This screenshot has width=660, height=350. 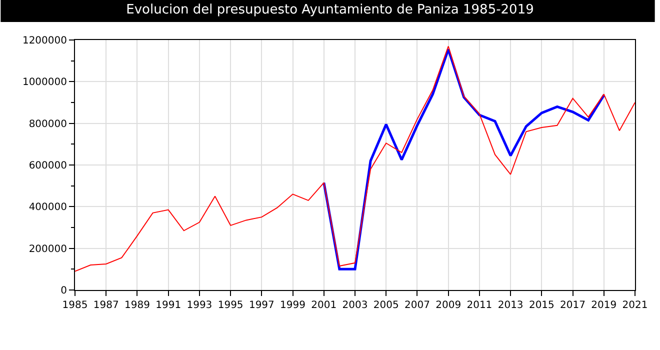 What do you see at coordinates (355, 305) in the screenshot?
I see `x-tick-label: 2003` at bounding box center [355, 305].